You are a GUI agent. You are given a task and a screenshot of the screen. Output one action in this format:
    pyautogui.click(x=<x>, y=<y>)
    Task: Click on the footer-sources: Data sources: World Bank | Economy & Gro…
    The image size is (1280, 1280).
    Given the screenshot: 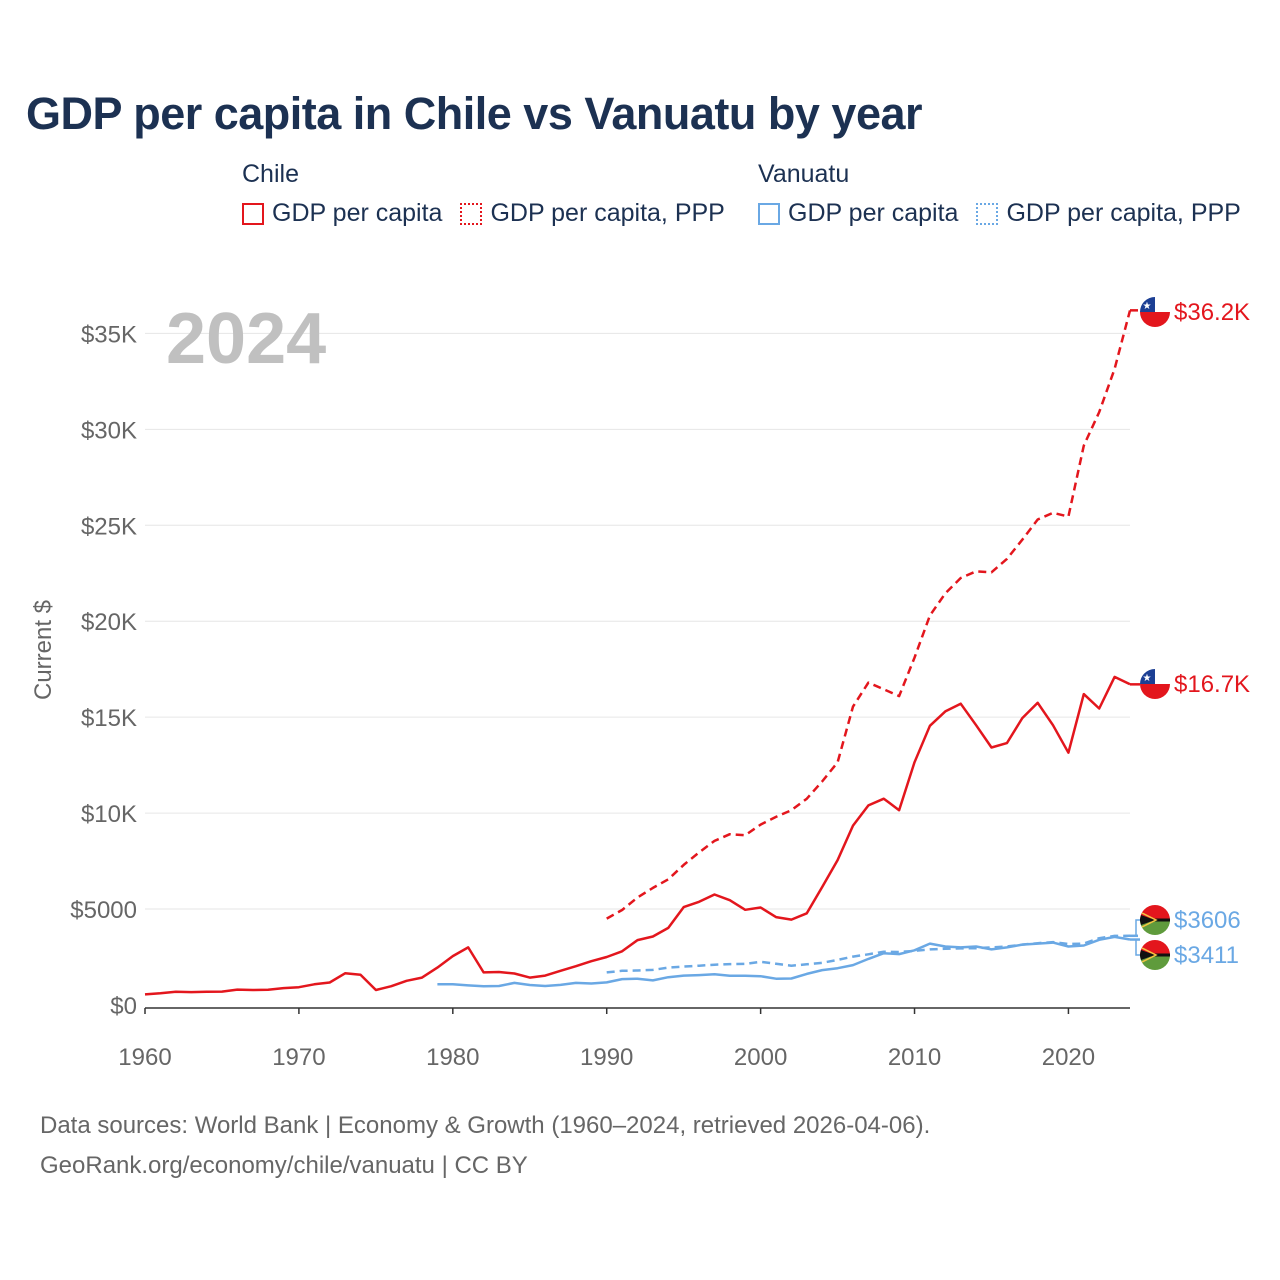 What is the action you would take?
    pyautogui.click(x=485, y=1125)
    